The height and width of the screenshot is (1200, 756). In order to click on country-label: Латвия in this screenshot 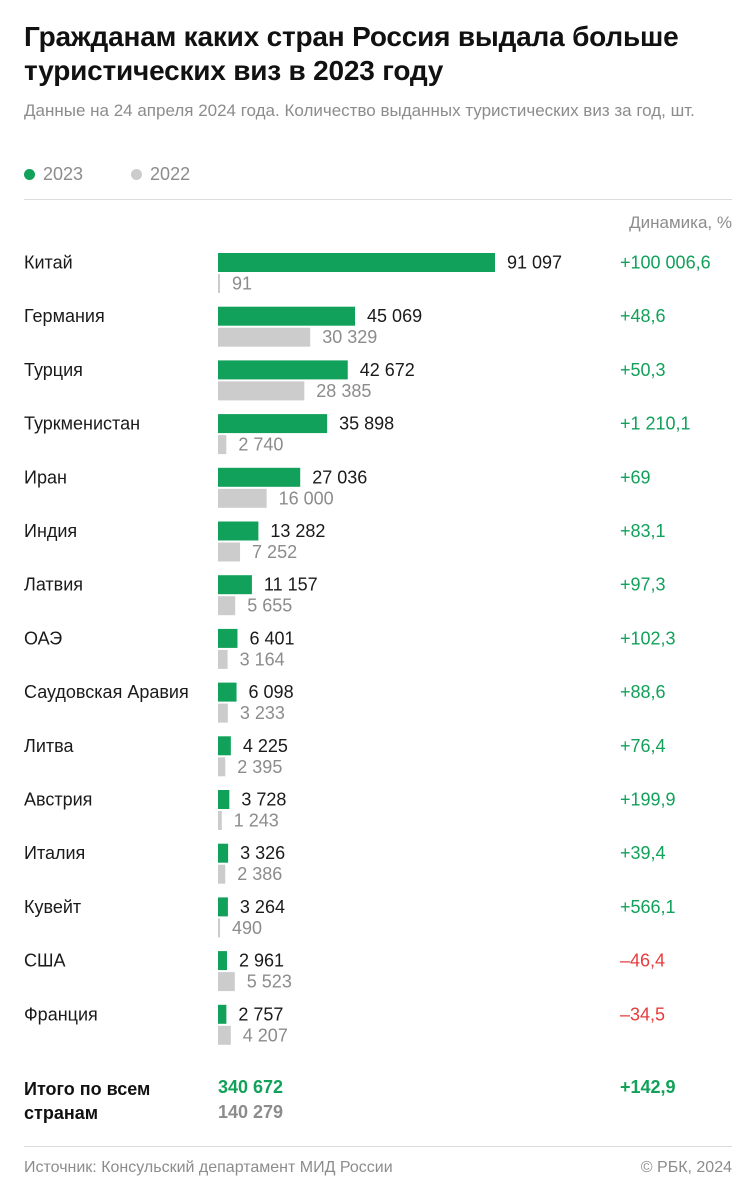, I will do `click(53, 585)`.